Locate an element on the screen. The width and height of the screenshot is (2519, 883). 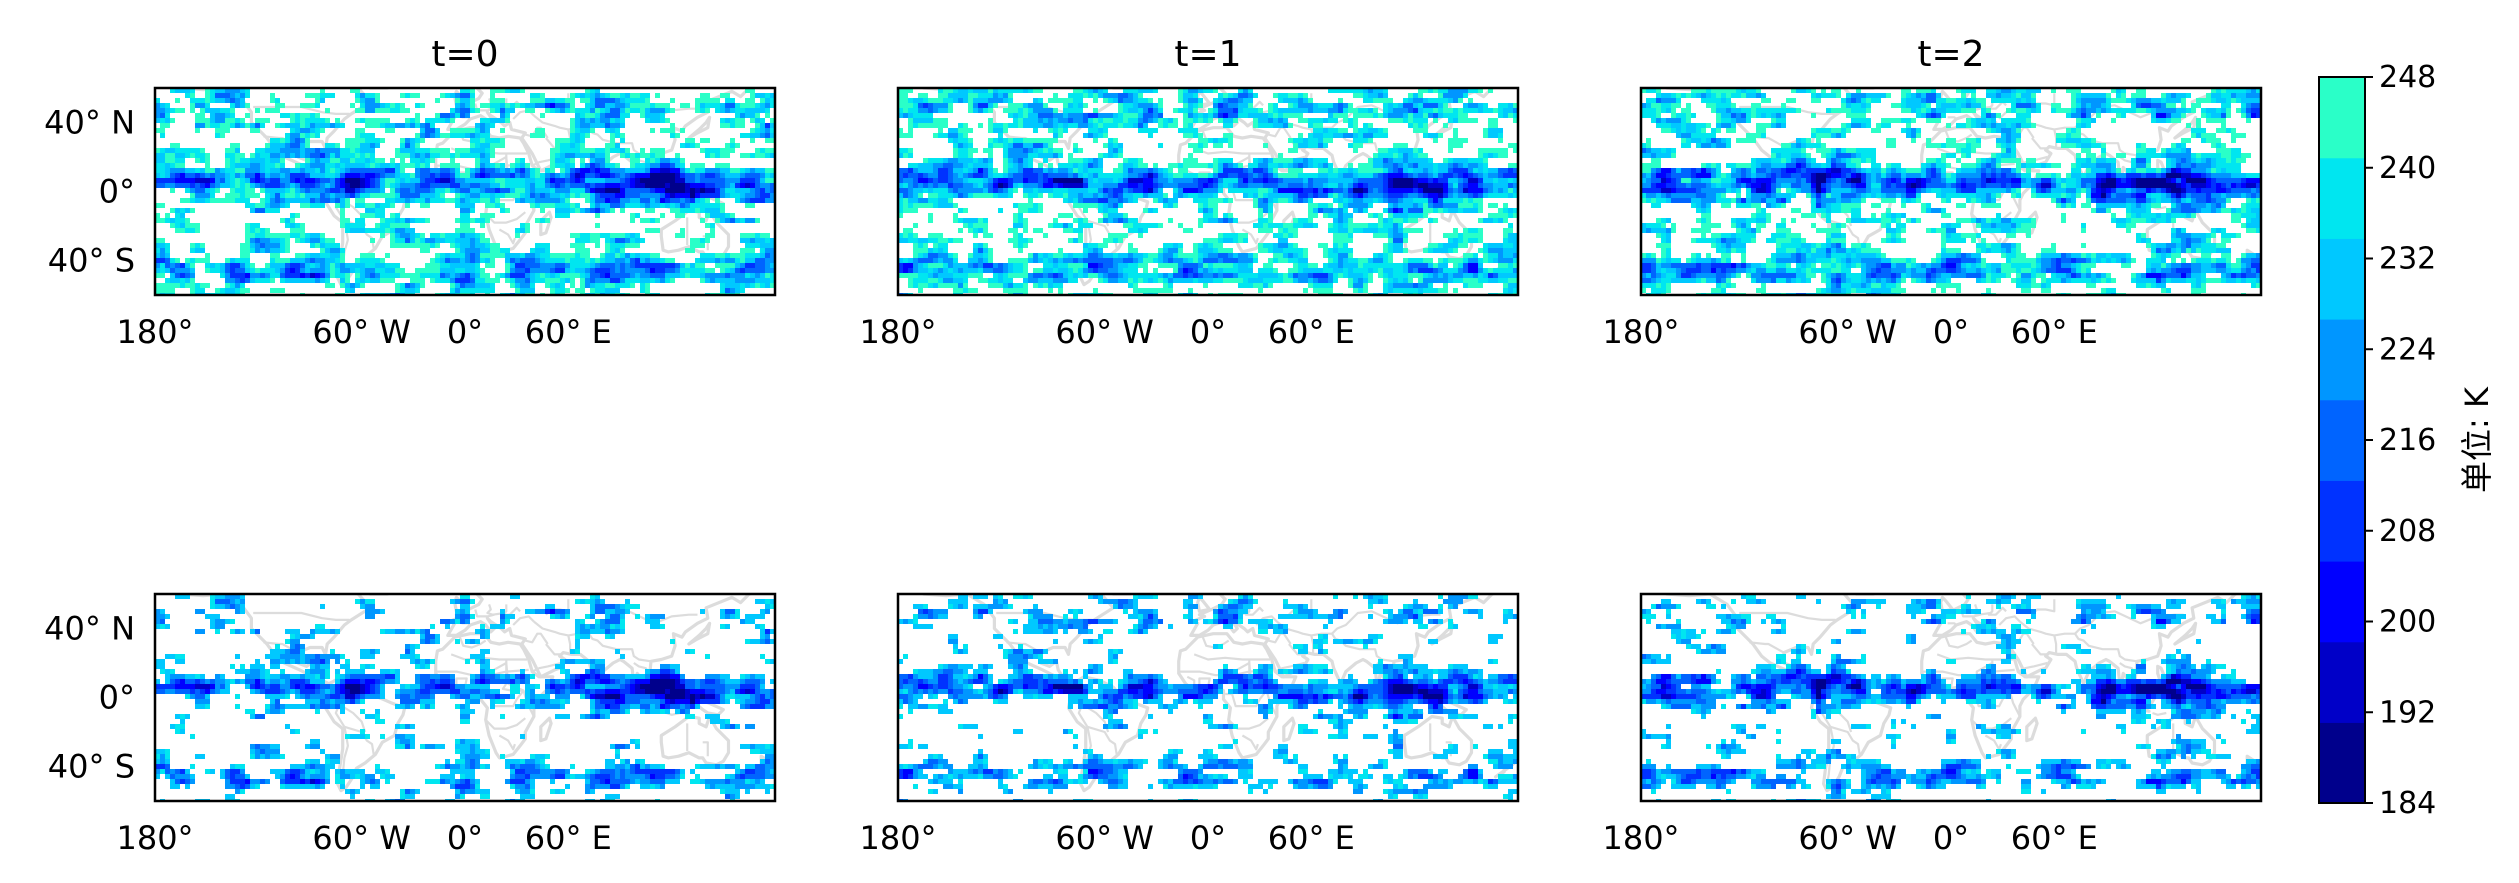
map-panel: t=0 40° N 0° 40° S 180° 60° W 0° 60° E is located at coordinates (410, 192).